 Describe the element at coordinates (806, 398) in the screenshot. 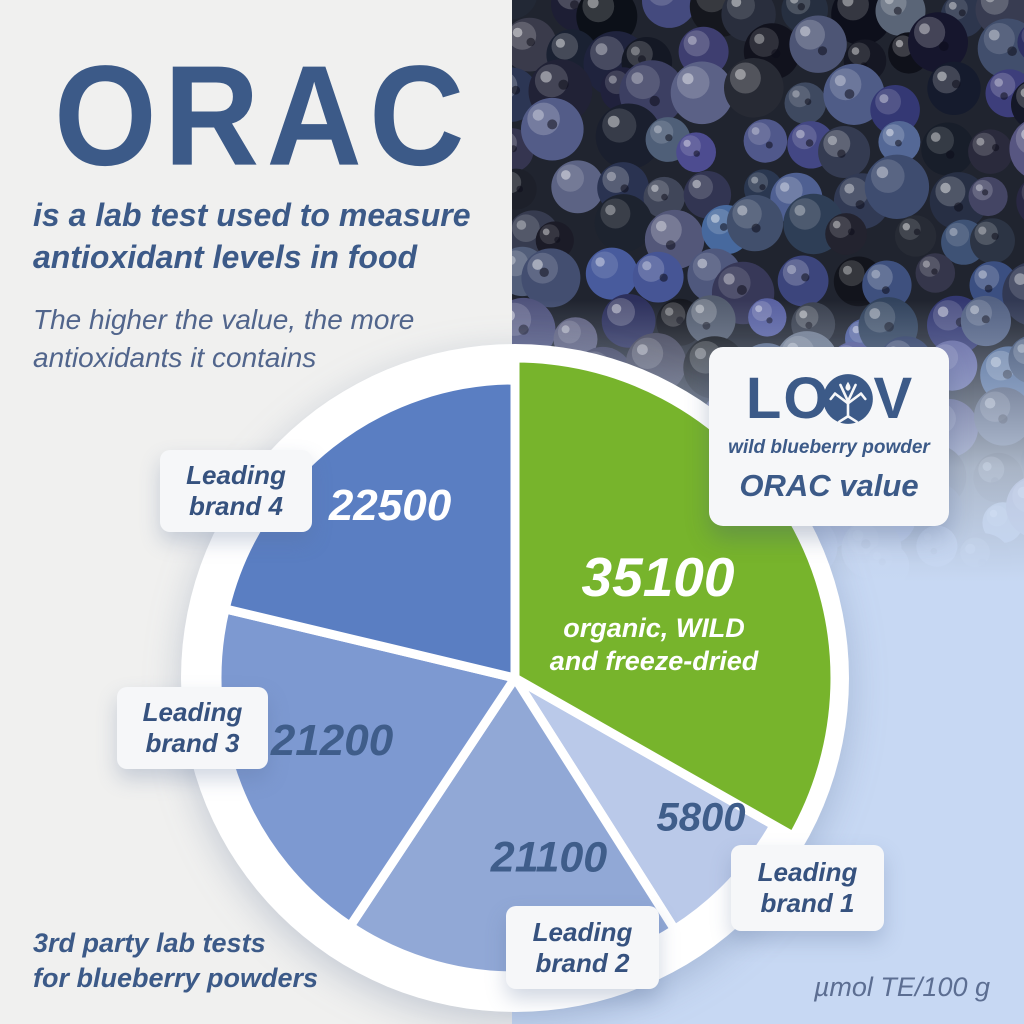

I see `loov-logo-letter-o: O` at that location.